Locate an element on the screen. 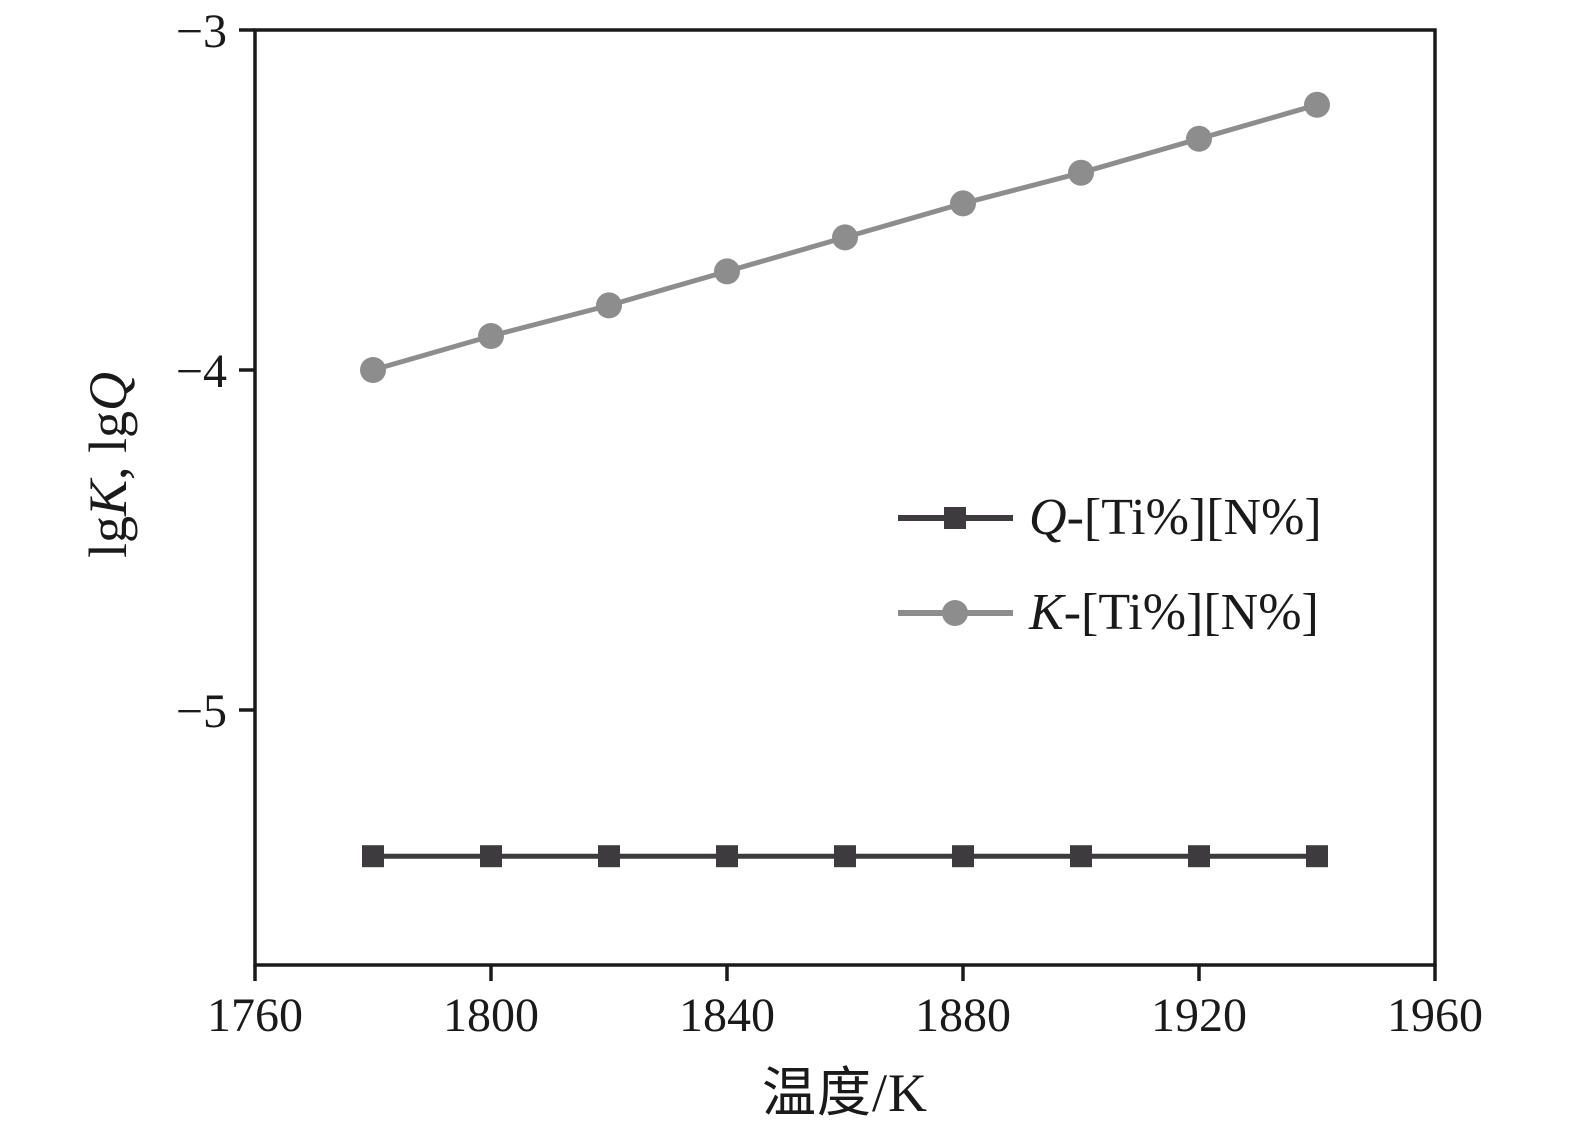  legend-sample-circle-marker is located at coordinates (955, 613).